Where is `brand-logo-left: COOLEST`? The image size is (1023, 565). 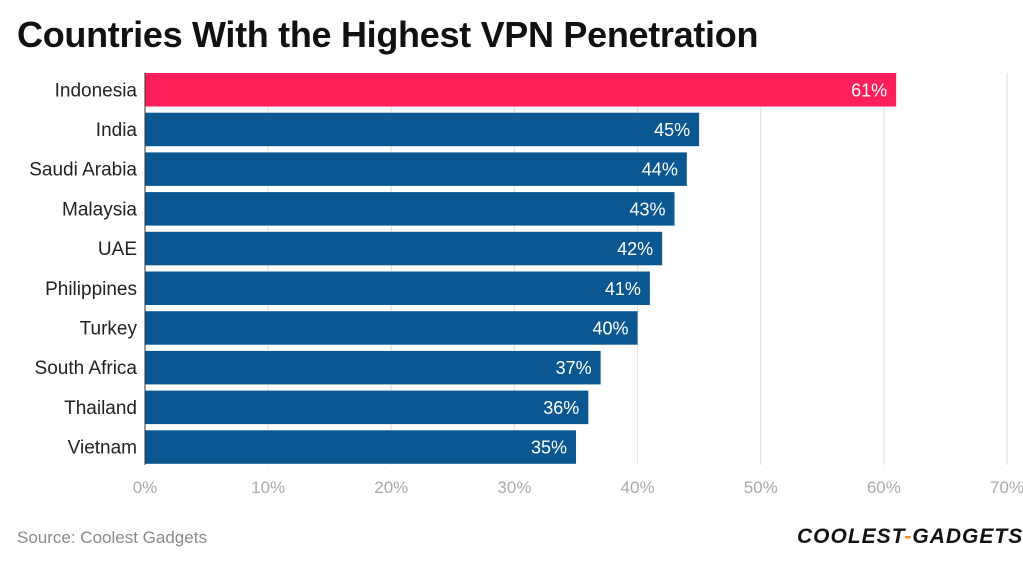
brand-logo-left: COOLEST is located at coordinates (851, 536).